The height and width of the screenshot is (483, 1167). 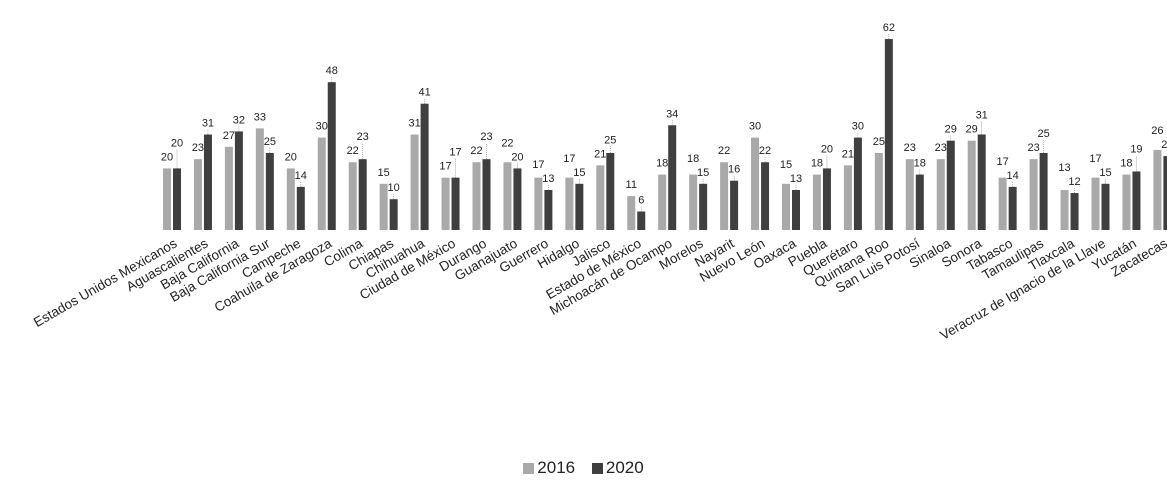 What do you see at coordinates (529, 468) in the screenshot?
I see `legend-swatch-2016` at bounding box center [529, 468].